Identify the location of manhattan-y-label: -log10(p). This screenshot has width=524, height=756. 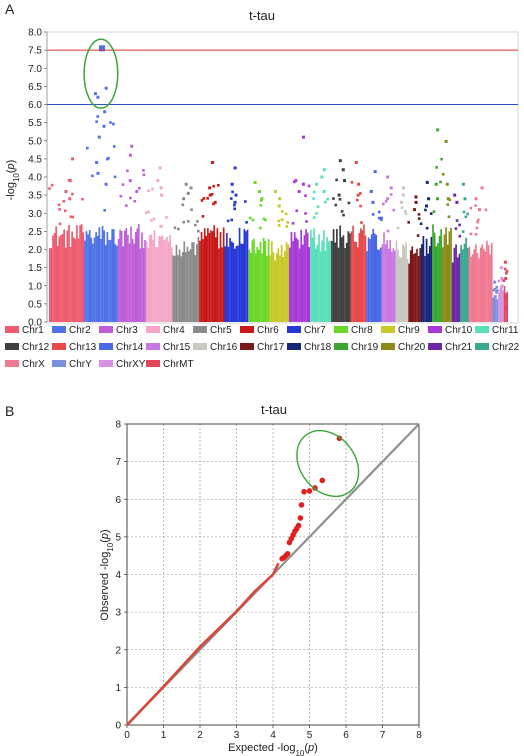
(13, 180).